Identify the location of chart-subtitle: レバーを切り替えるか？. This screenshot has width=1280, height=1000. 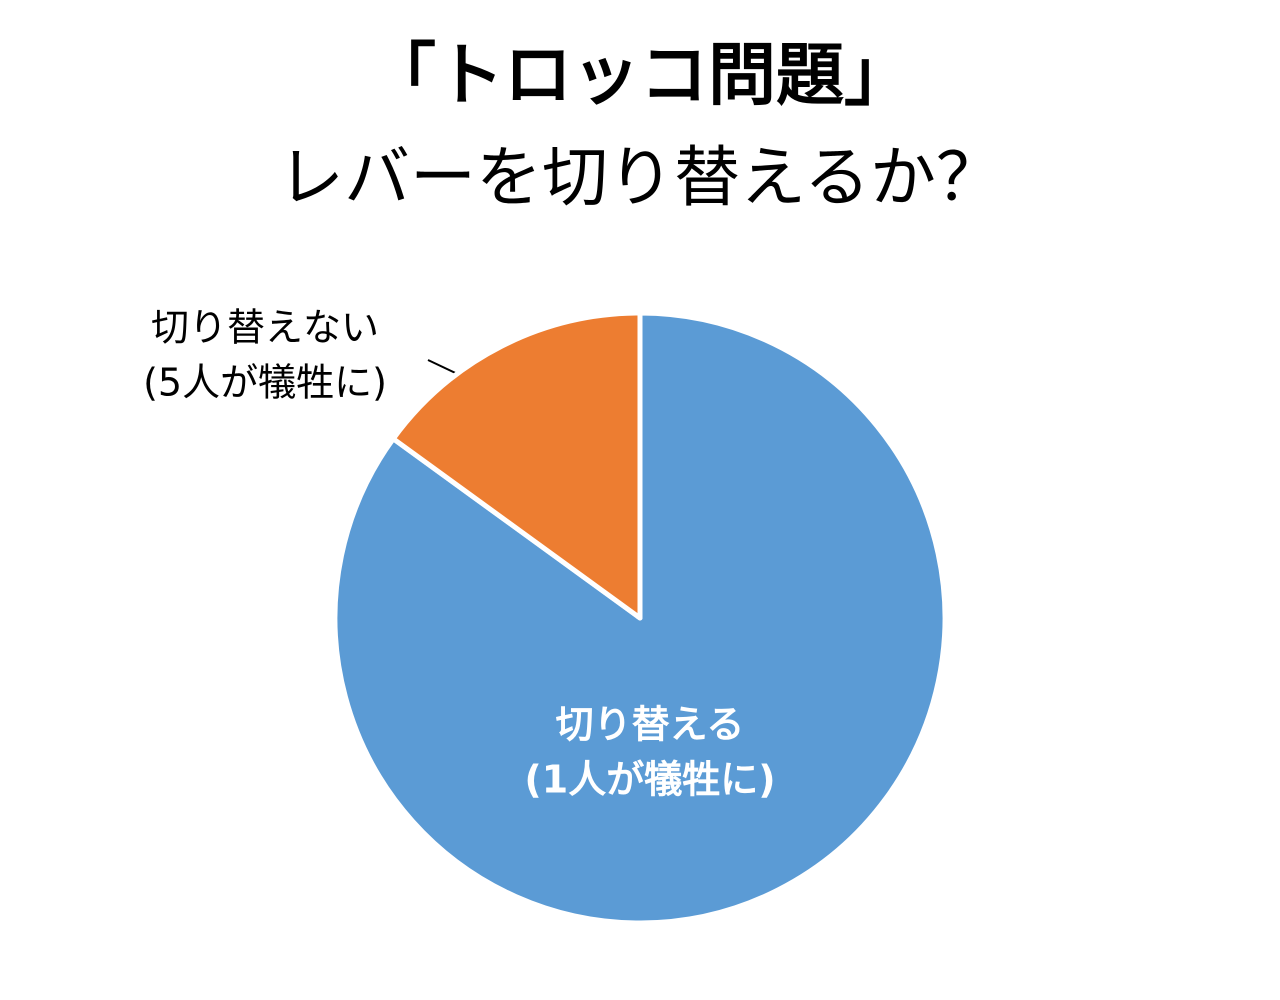
(640, 177).